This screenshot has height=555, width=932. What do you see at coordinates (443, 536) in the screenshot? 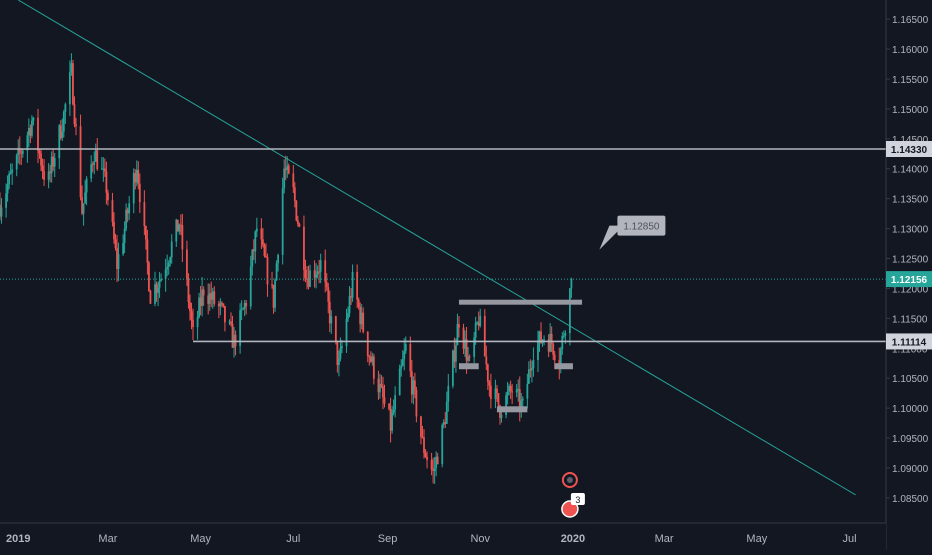
I see `time-axis-panel` at bounding box center [443, 536].